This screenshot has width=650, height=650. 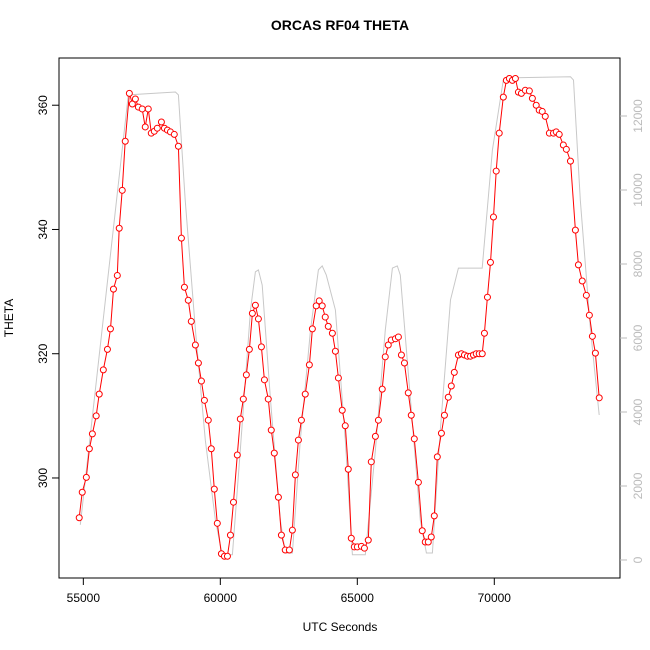 I want to click on y2-tick-label: 10000, so click(x=638, y=190).